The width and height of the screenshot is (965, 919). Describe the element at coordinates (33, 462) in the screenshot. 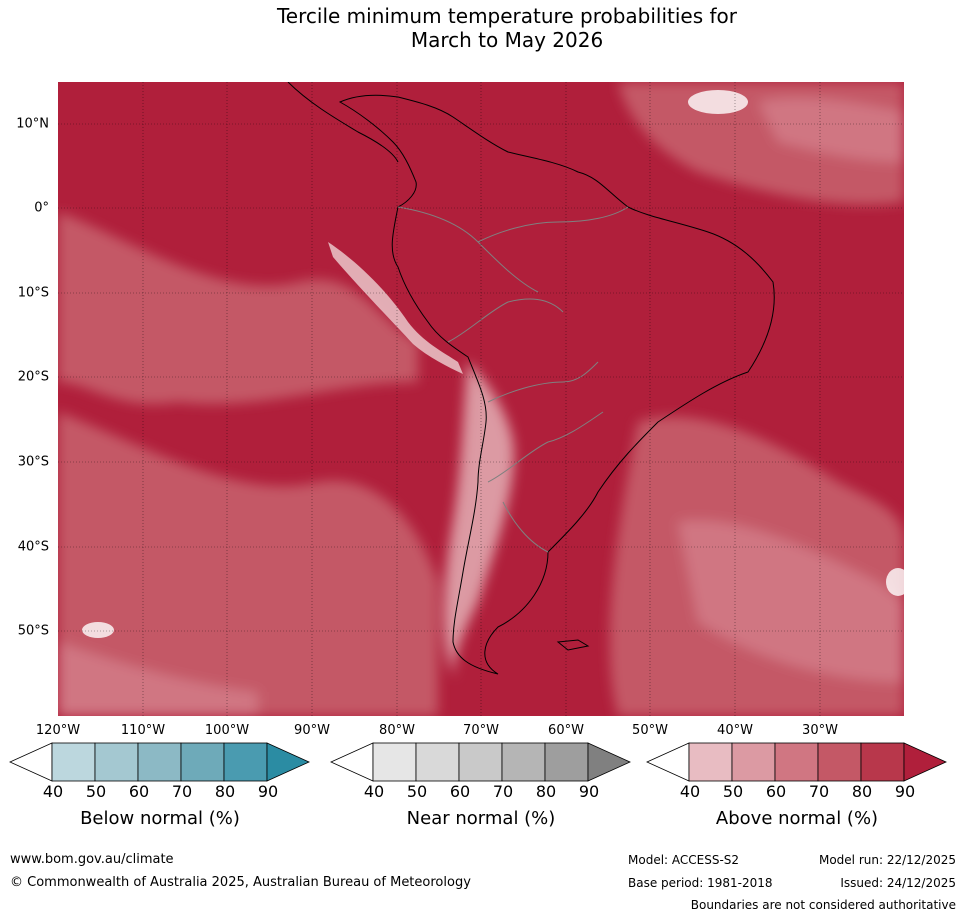

I see `lat-label-30s: 30°S` at that location.